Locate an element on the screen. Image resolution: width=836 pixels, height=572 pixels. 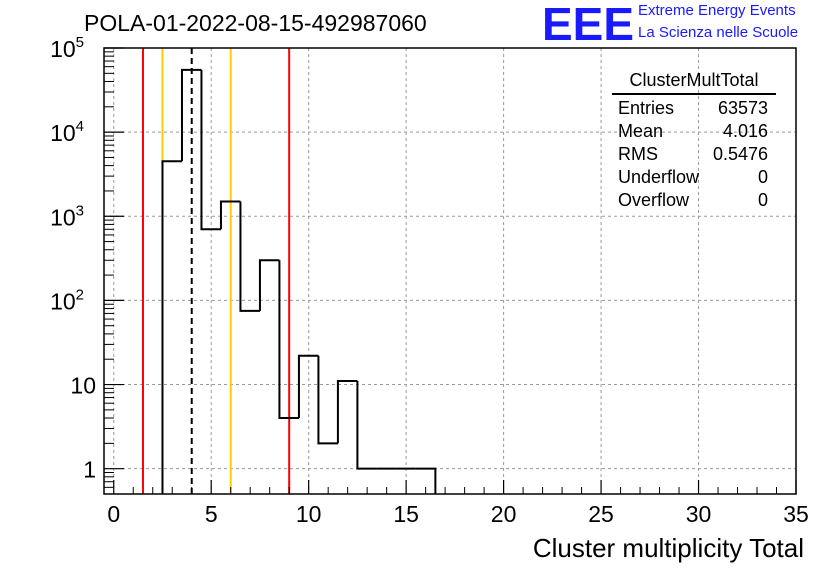
stats-label: Mean is located at coordinates (641, 131).